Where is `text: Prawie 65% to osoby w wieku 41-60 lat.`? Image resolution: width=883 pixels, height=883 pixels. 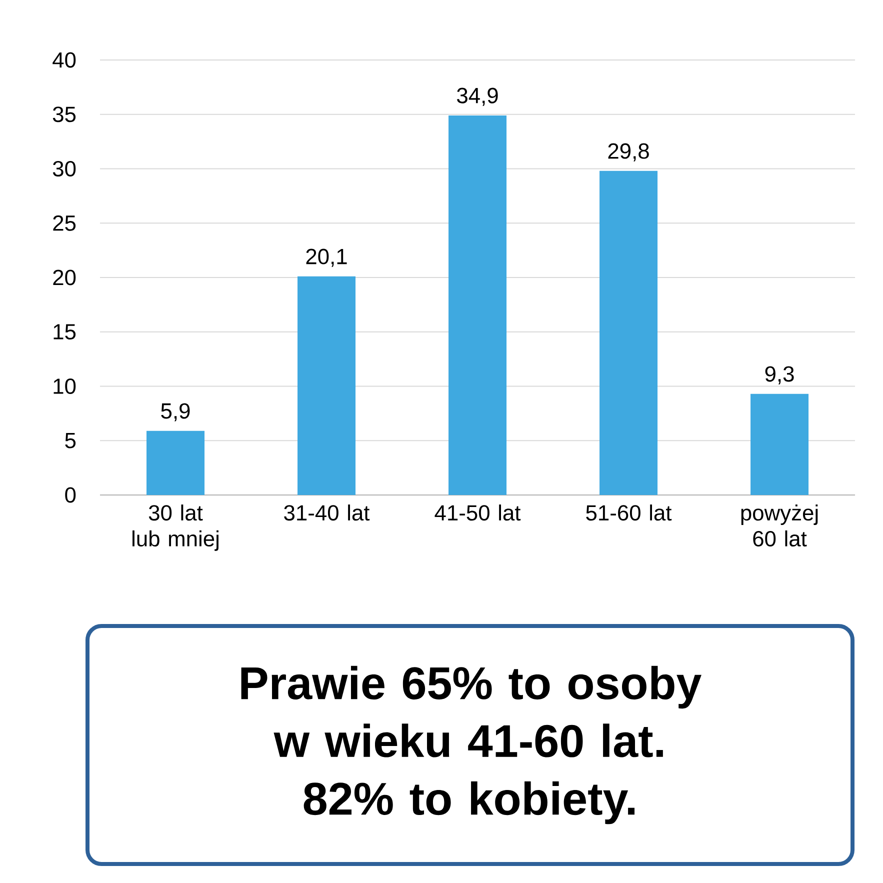 text: Prawie 65% to osoby w wieku 41-60 lat. is located at coordinates (471, 712).